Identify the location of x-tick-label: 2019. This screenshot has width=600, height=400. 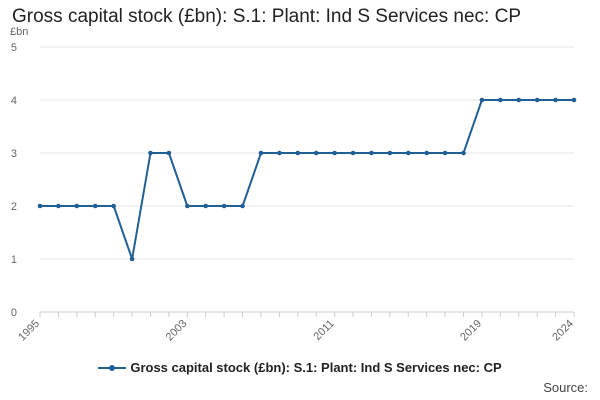
(471, 331).